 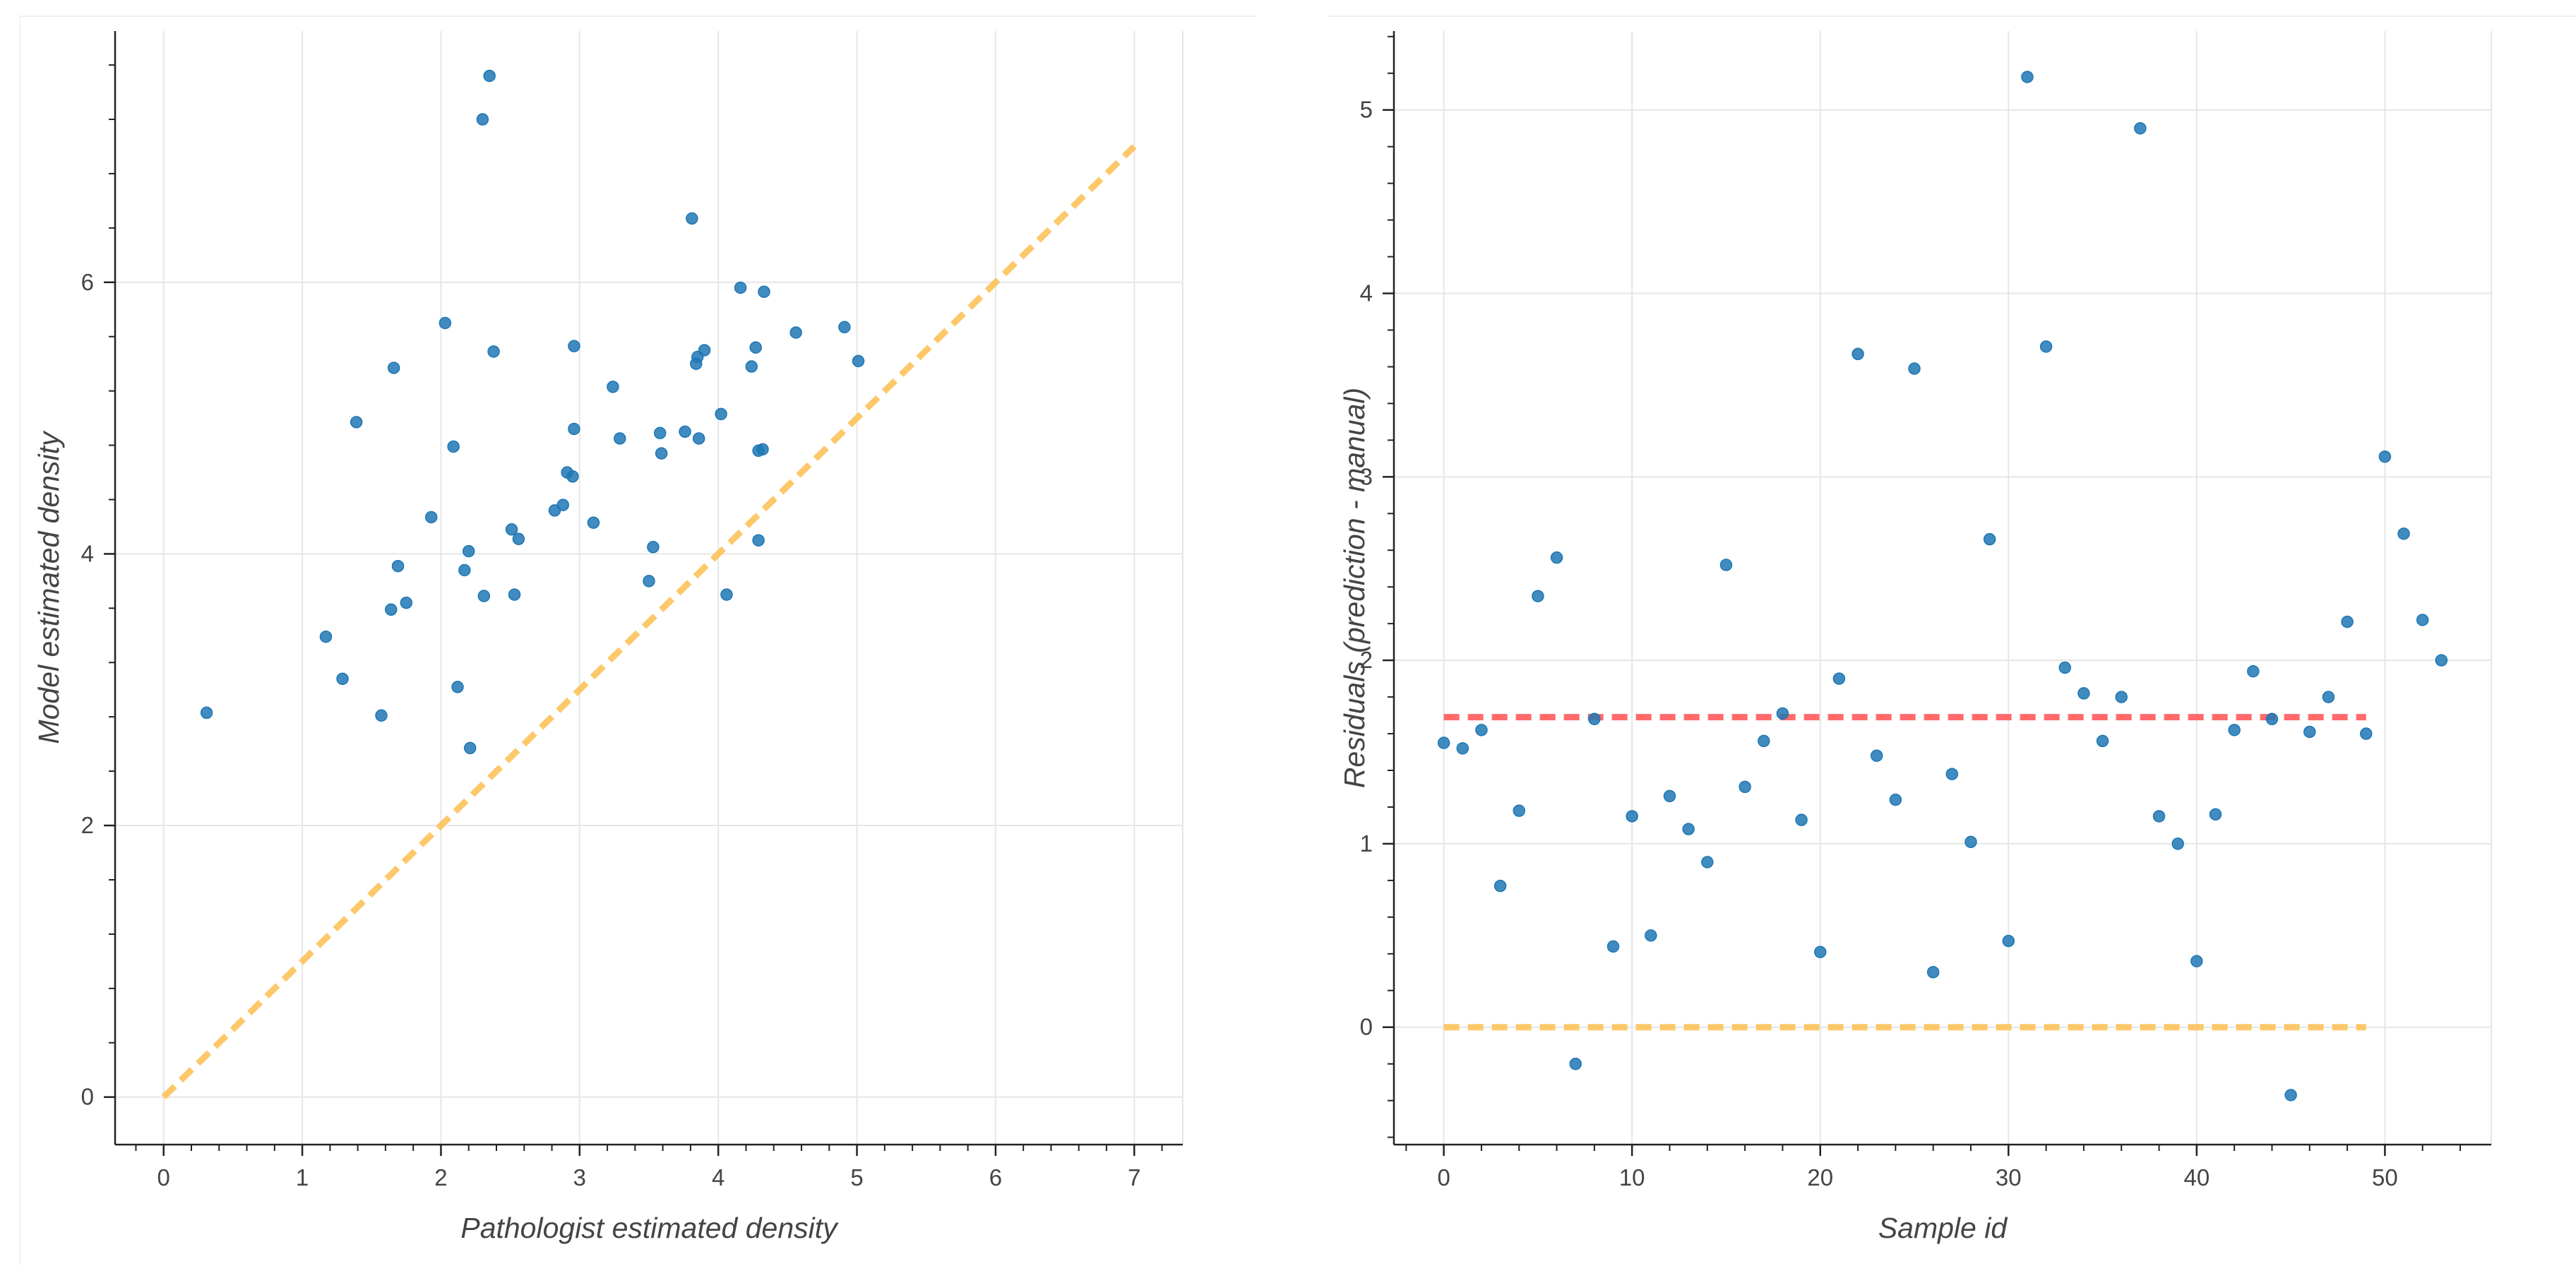 What do you see at coordinates (1366, 110) in the screenshot?
I see `y-tick-label: 5` at bounding box center [1366, 110].